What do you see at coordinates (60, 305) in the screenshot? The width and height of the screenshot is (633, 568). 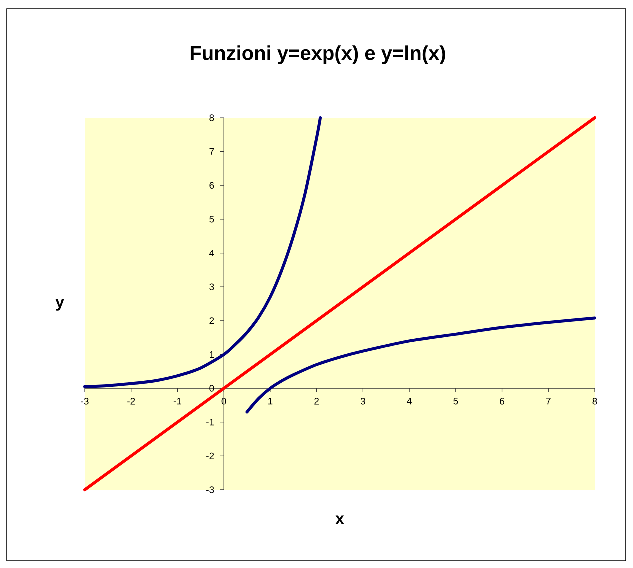 I see `y-axis-title: y` at bounding box center [60, 305].